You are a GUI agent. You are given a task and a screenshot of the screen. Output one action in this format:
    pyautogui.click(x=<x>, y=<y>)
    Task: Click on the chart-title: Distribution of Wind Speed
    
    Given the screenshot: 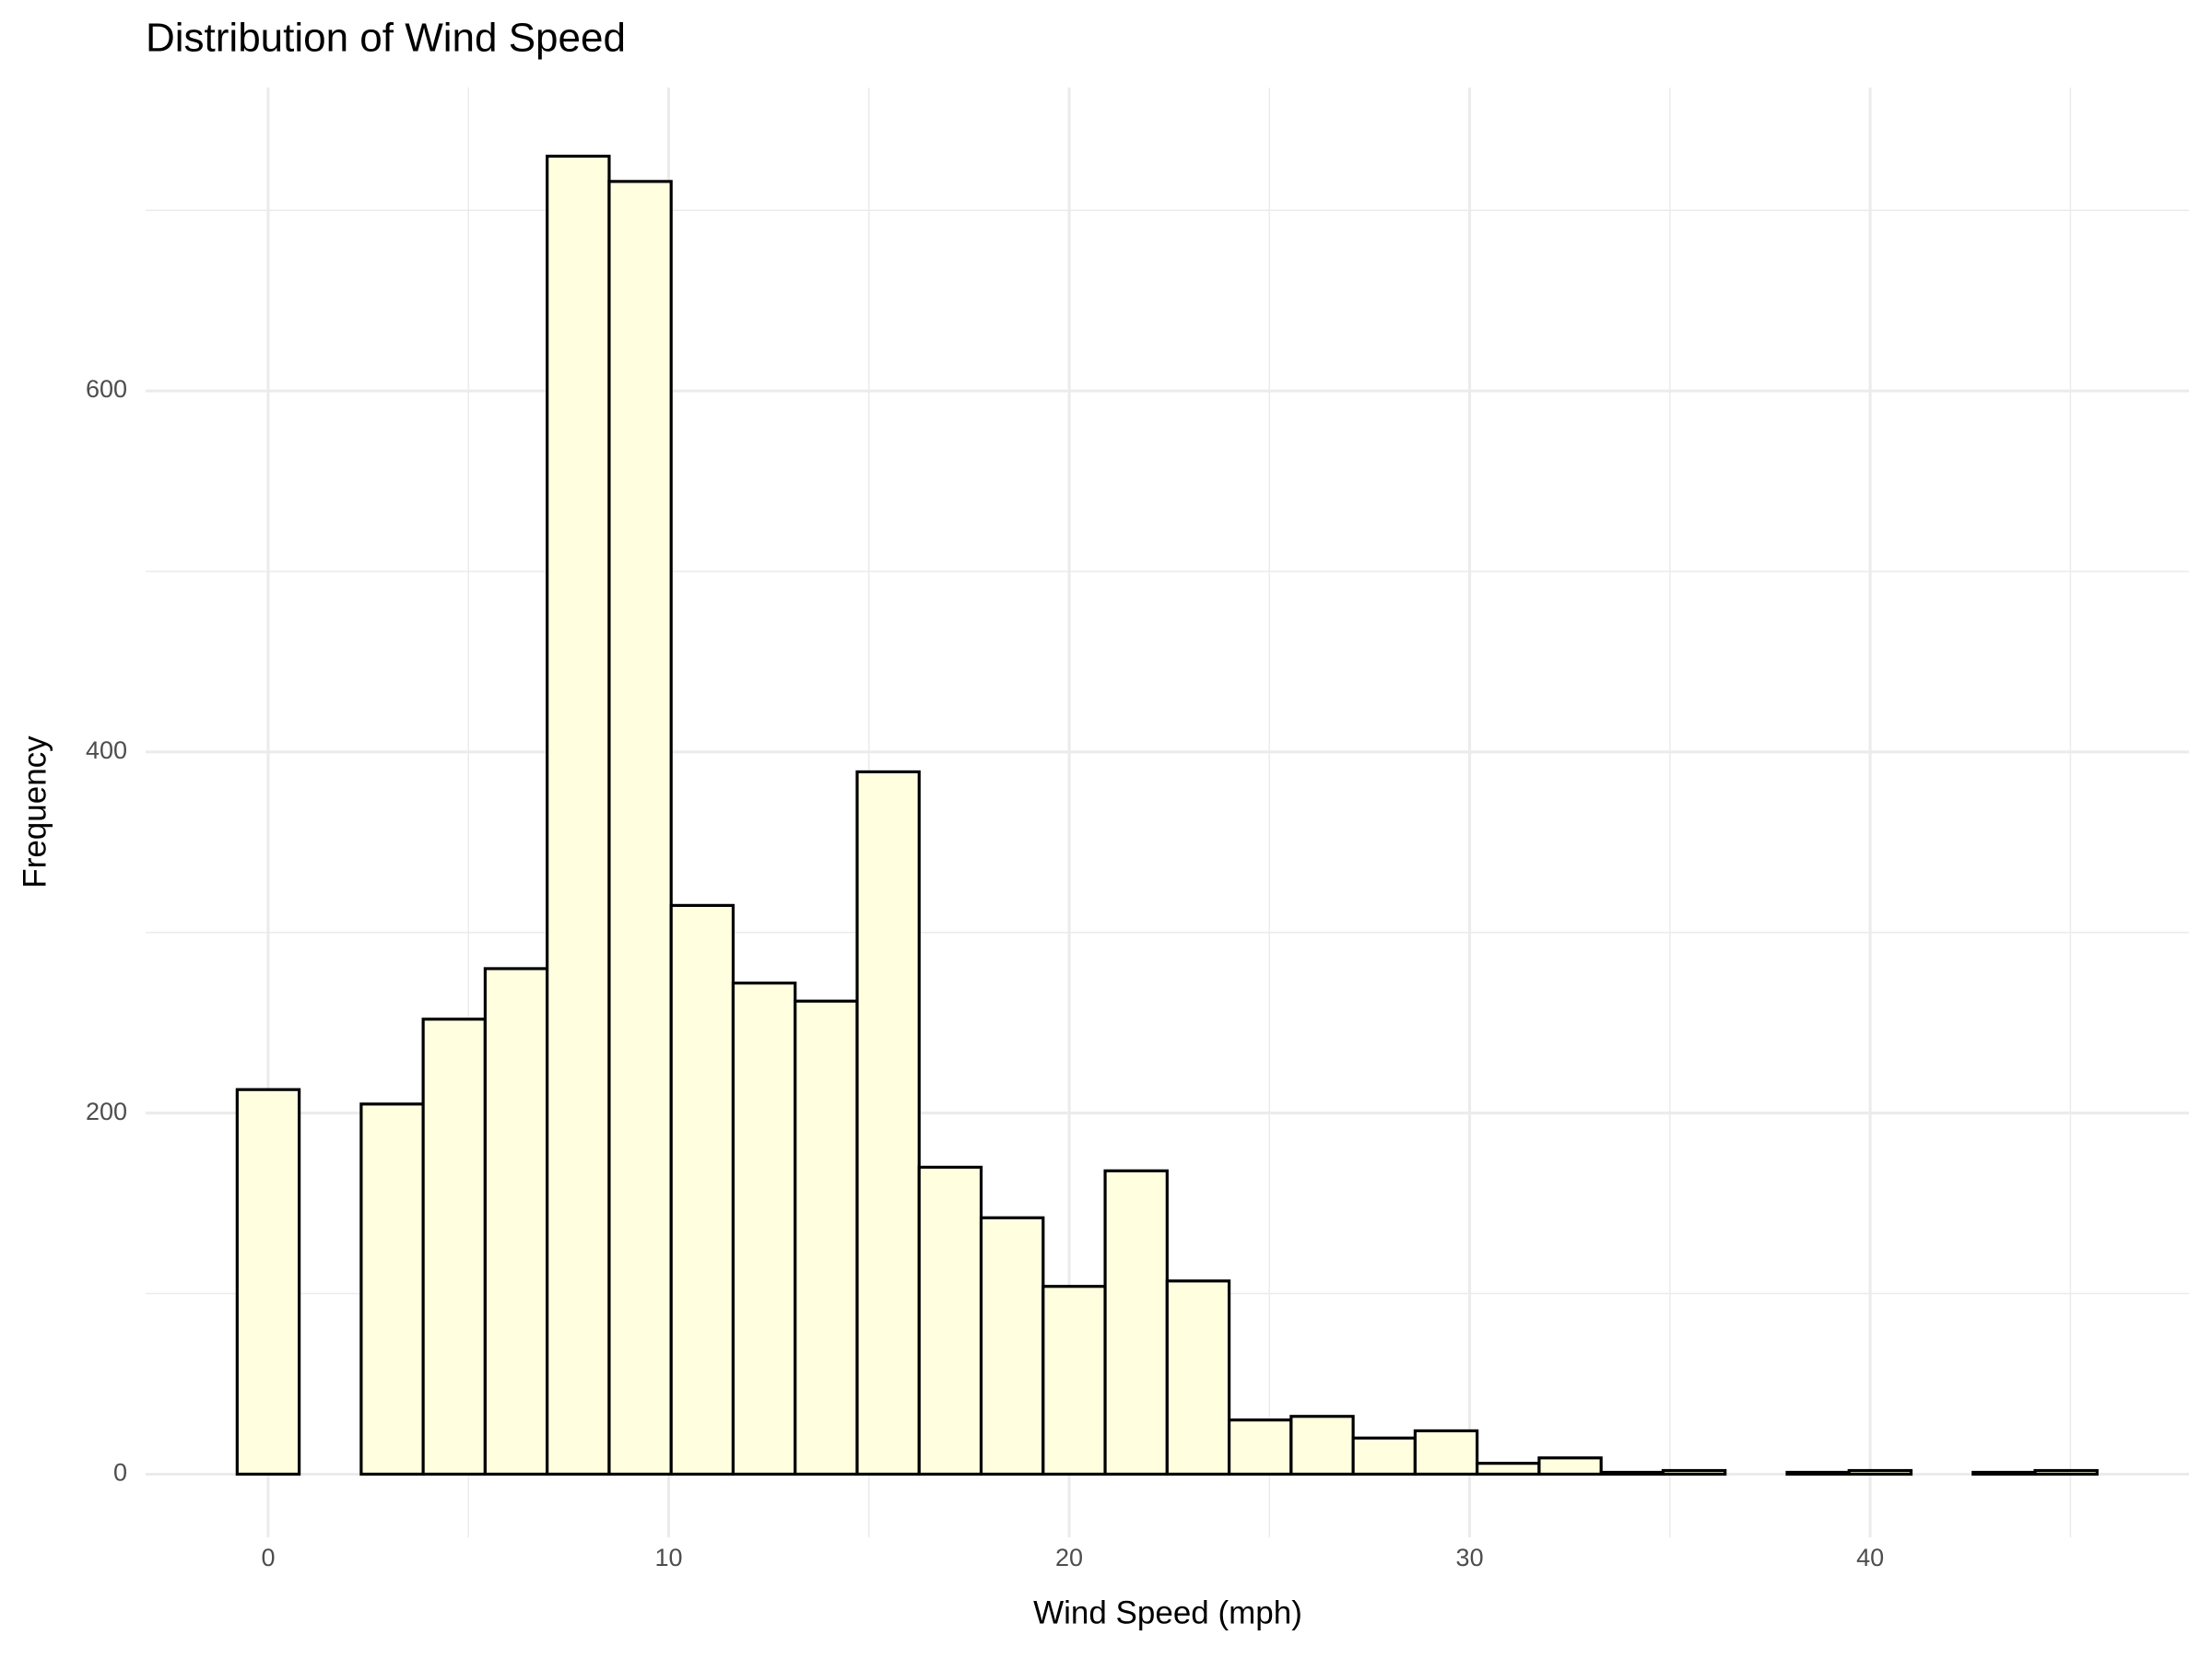 What is the action you would take?
    pyautogui.click(x=386, y=38)
    